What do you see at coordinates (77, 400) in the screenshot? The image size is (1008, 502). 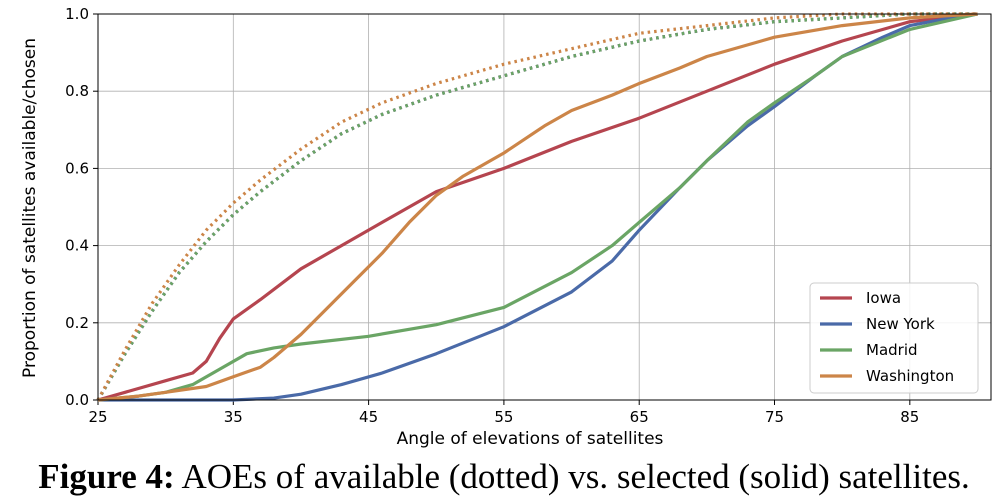 I see `y-tick-label: 0.0` at bounding box center [77, 400].